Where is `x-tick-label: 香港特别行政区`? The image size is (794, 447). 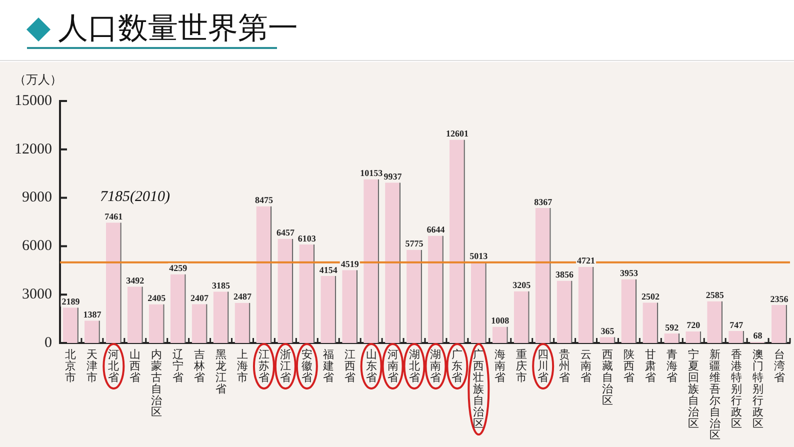
x-tick-label: 香港特别行政区 is located at coordinates (736, 389).